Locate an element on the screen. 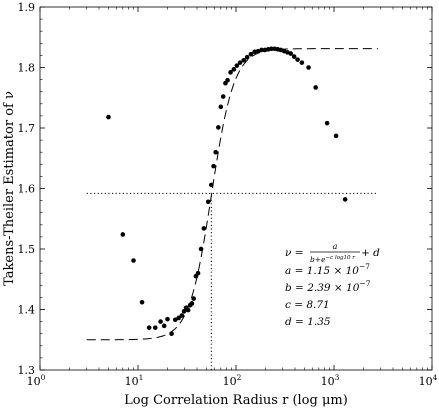 Image resolution: width=439 pixels, height=411 pixels. annotation-a: a = 1.15 × 10−7 is located at coordinates (327, 269).